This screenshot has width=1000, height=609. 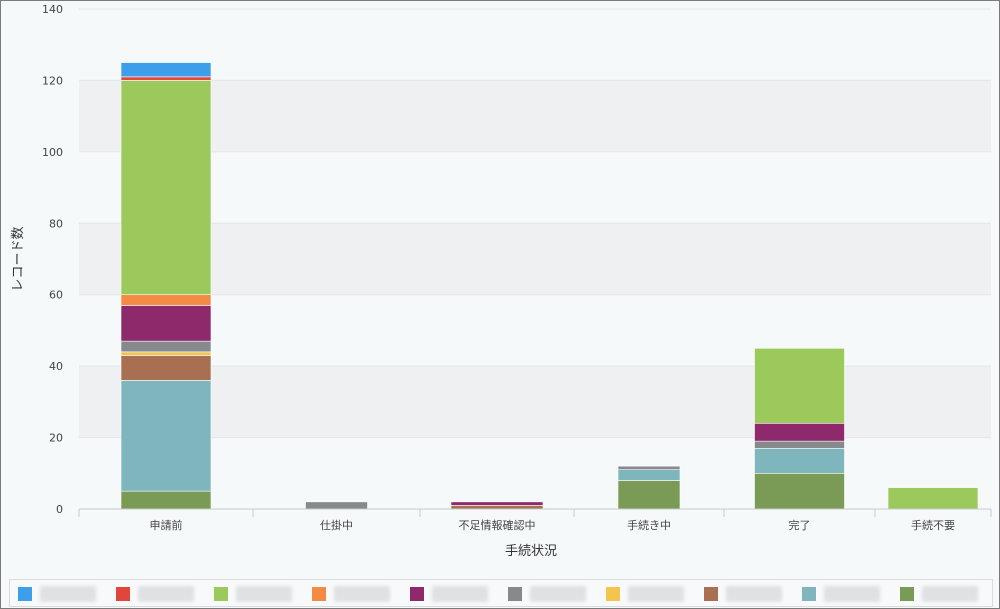 What do you see at coordinates (52, 80) in the screenshot?
I see `y-tick-label: 120` at bounding box center [52, 80].